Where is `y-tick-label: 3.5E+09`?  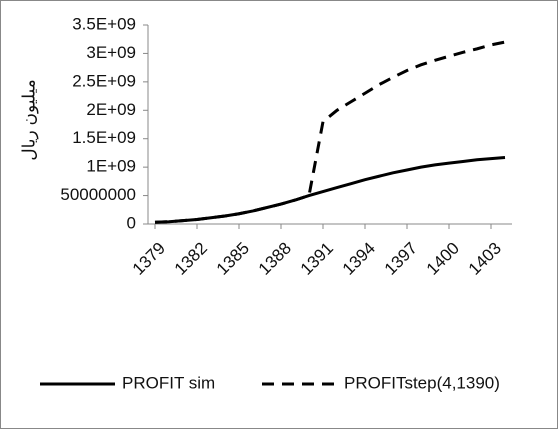 y-tick-label: 3.5E+09 is located at coordinates (104, 23).